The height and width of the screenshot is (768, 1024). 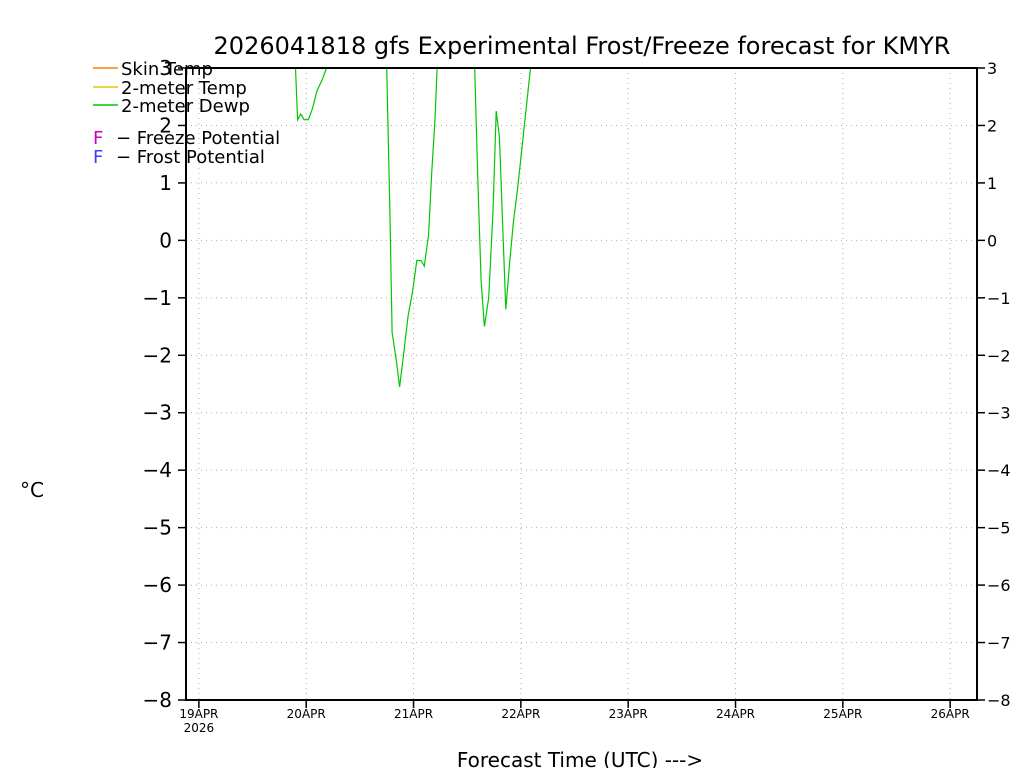 I want to click on y-tick-label-right: −2, so click(x=999, y=355).